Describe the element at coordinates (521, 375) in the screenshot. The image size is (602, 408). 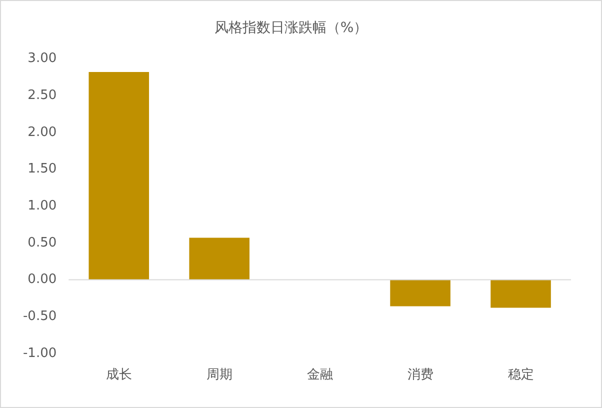
I see `x-tick-label: 稳定` at that location.